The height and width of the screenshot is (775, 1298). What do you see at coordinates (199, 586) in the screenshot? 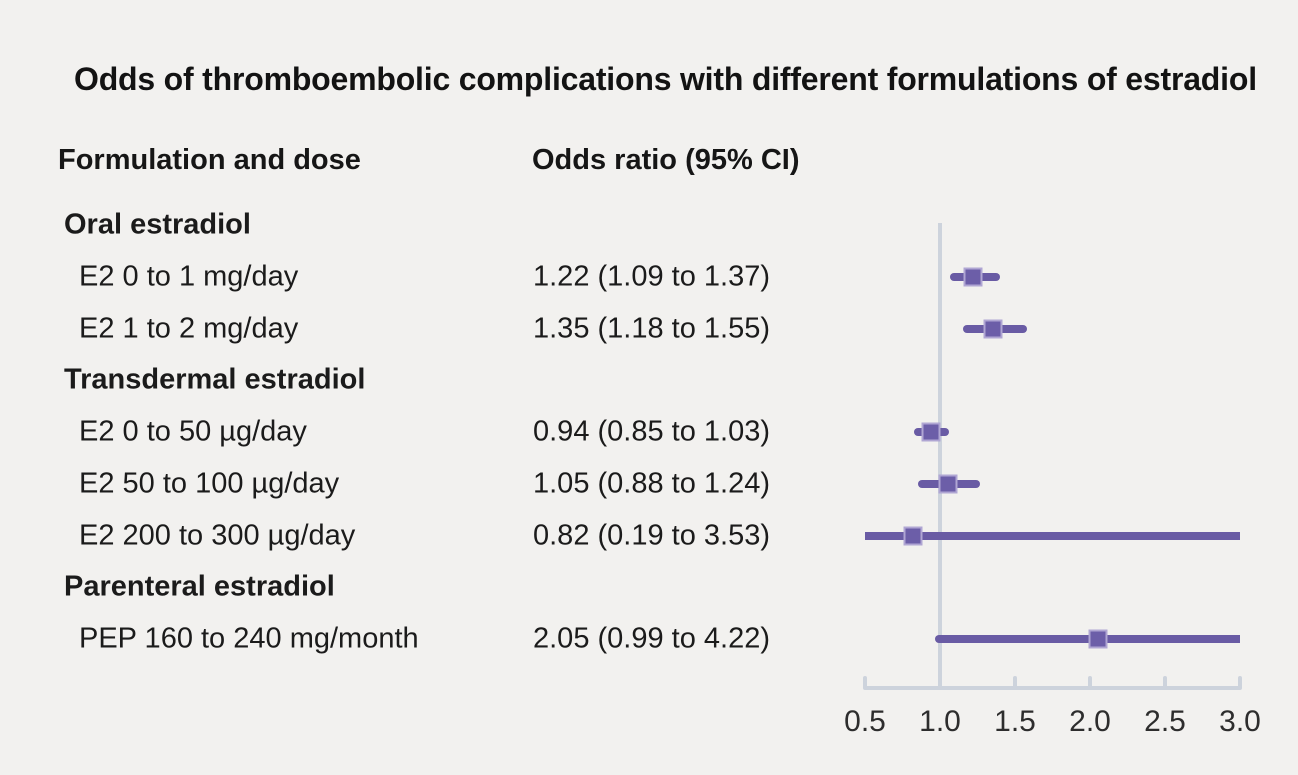
I see `section-label: Parenteral estradiol` at bounding box center [199, 586].